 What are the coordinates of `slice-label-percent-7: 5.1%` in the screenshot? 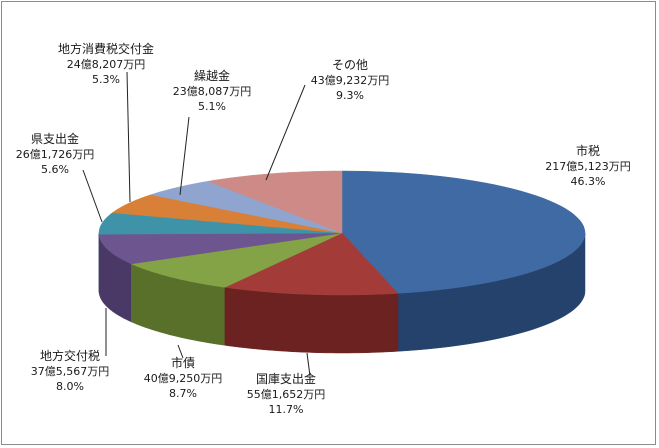 It's located at (212, 106).